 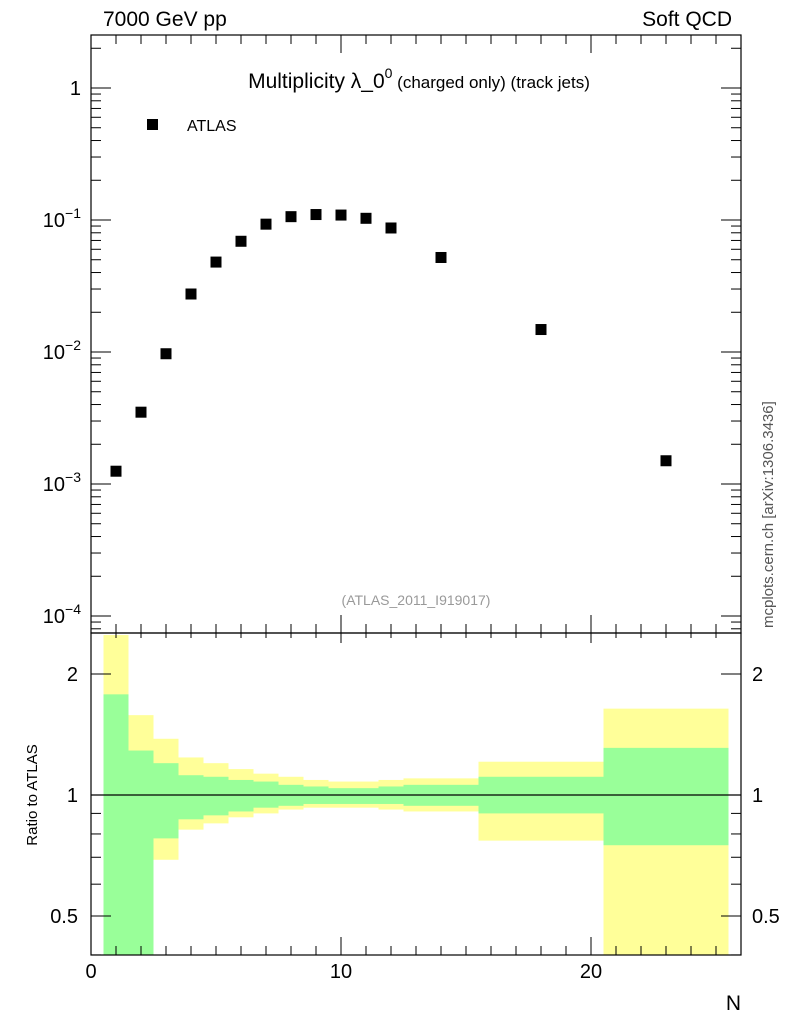 I want to click on ratio-y-tick-label-left-0: 0.5, so click(x=64, y=917).